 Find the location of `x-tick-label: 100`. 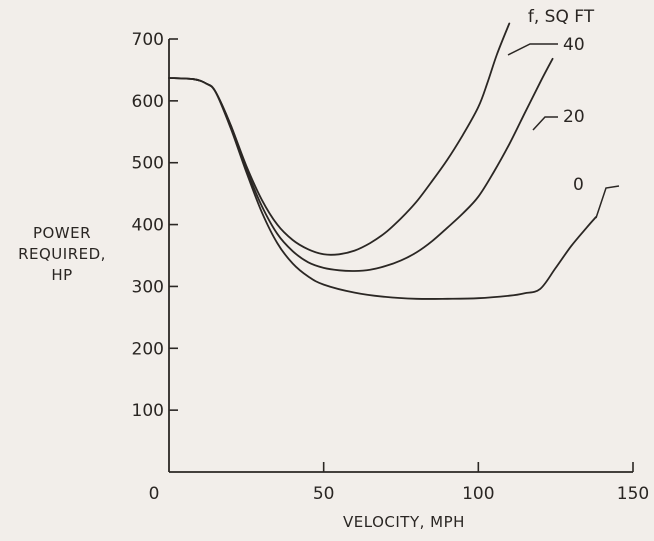

x-tick-label: 100 is located at coordinates (478, 494).